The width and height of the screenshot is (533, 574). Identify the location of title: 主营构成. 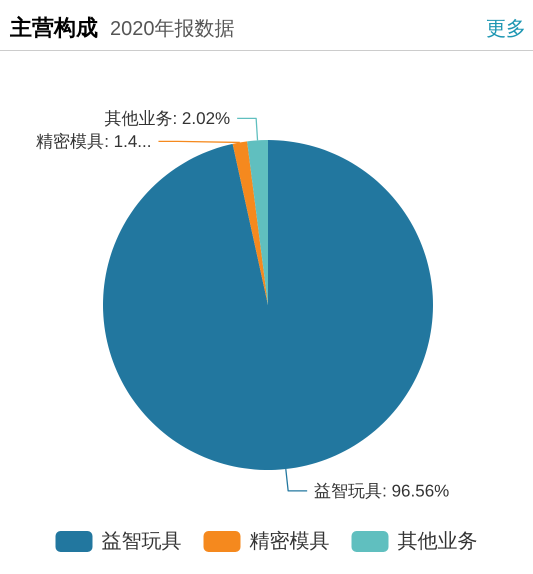
(54, 27).